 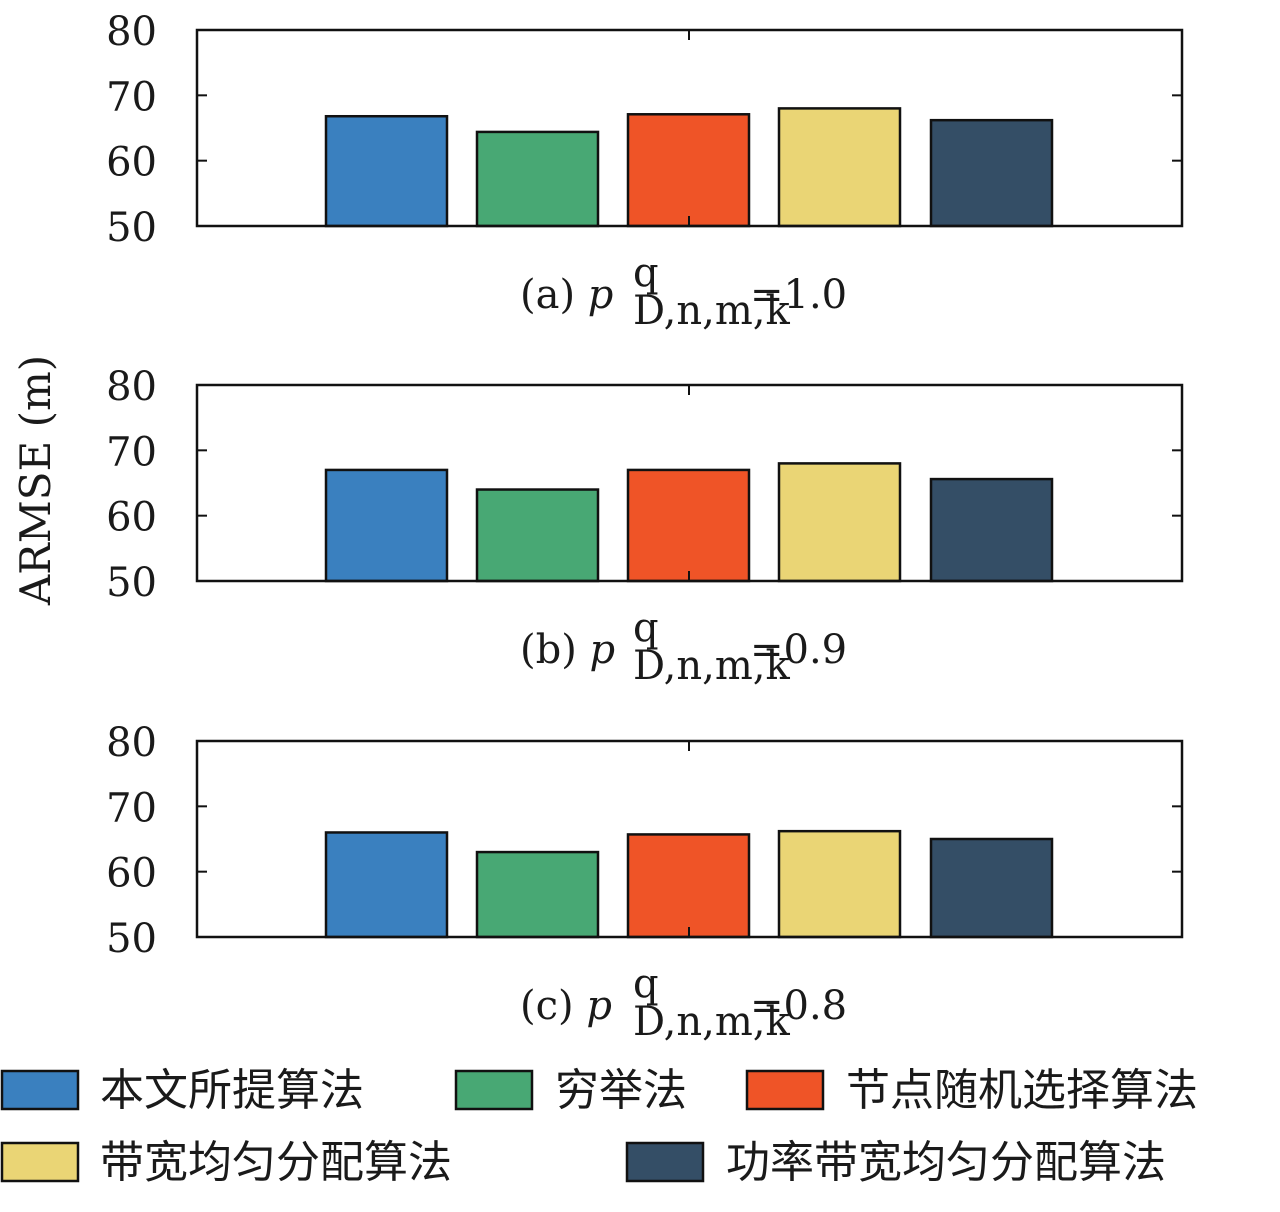 What do you see at coordinates (35, 480) in the screenshot?
I see `y-axis-label: ARMSE (m)` at bounding box center [35, 480].